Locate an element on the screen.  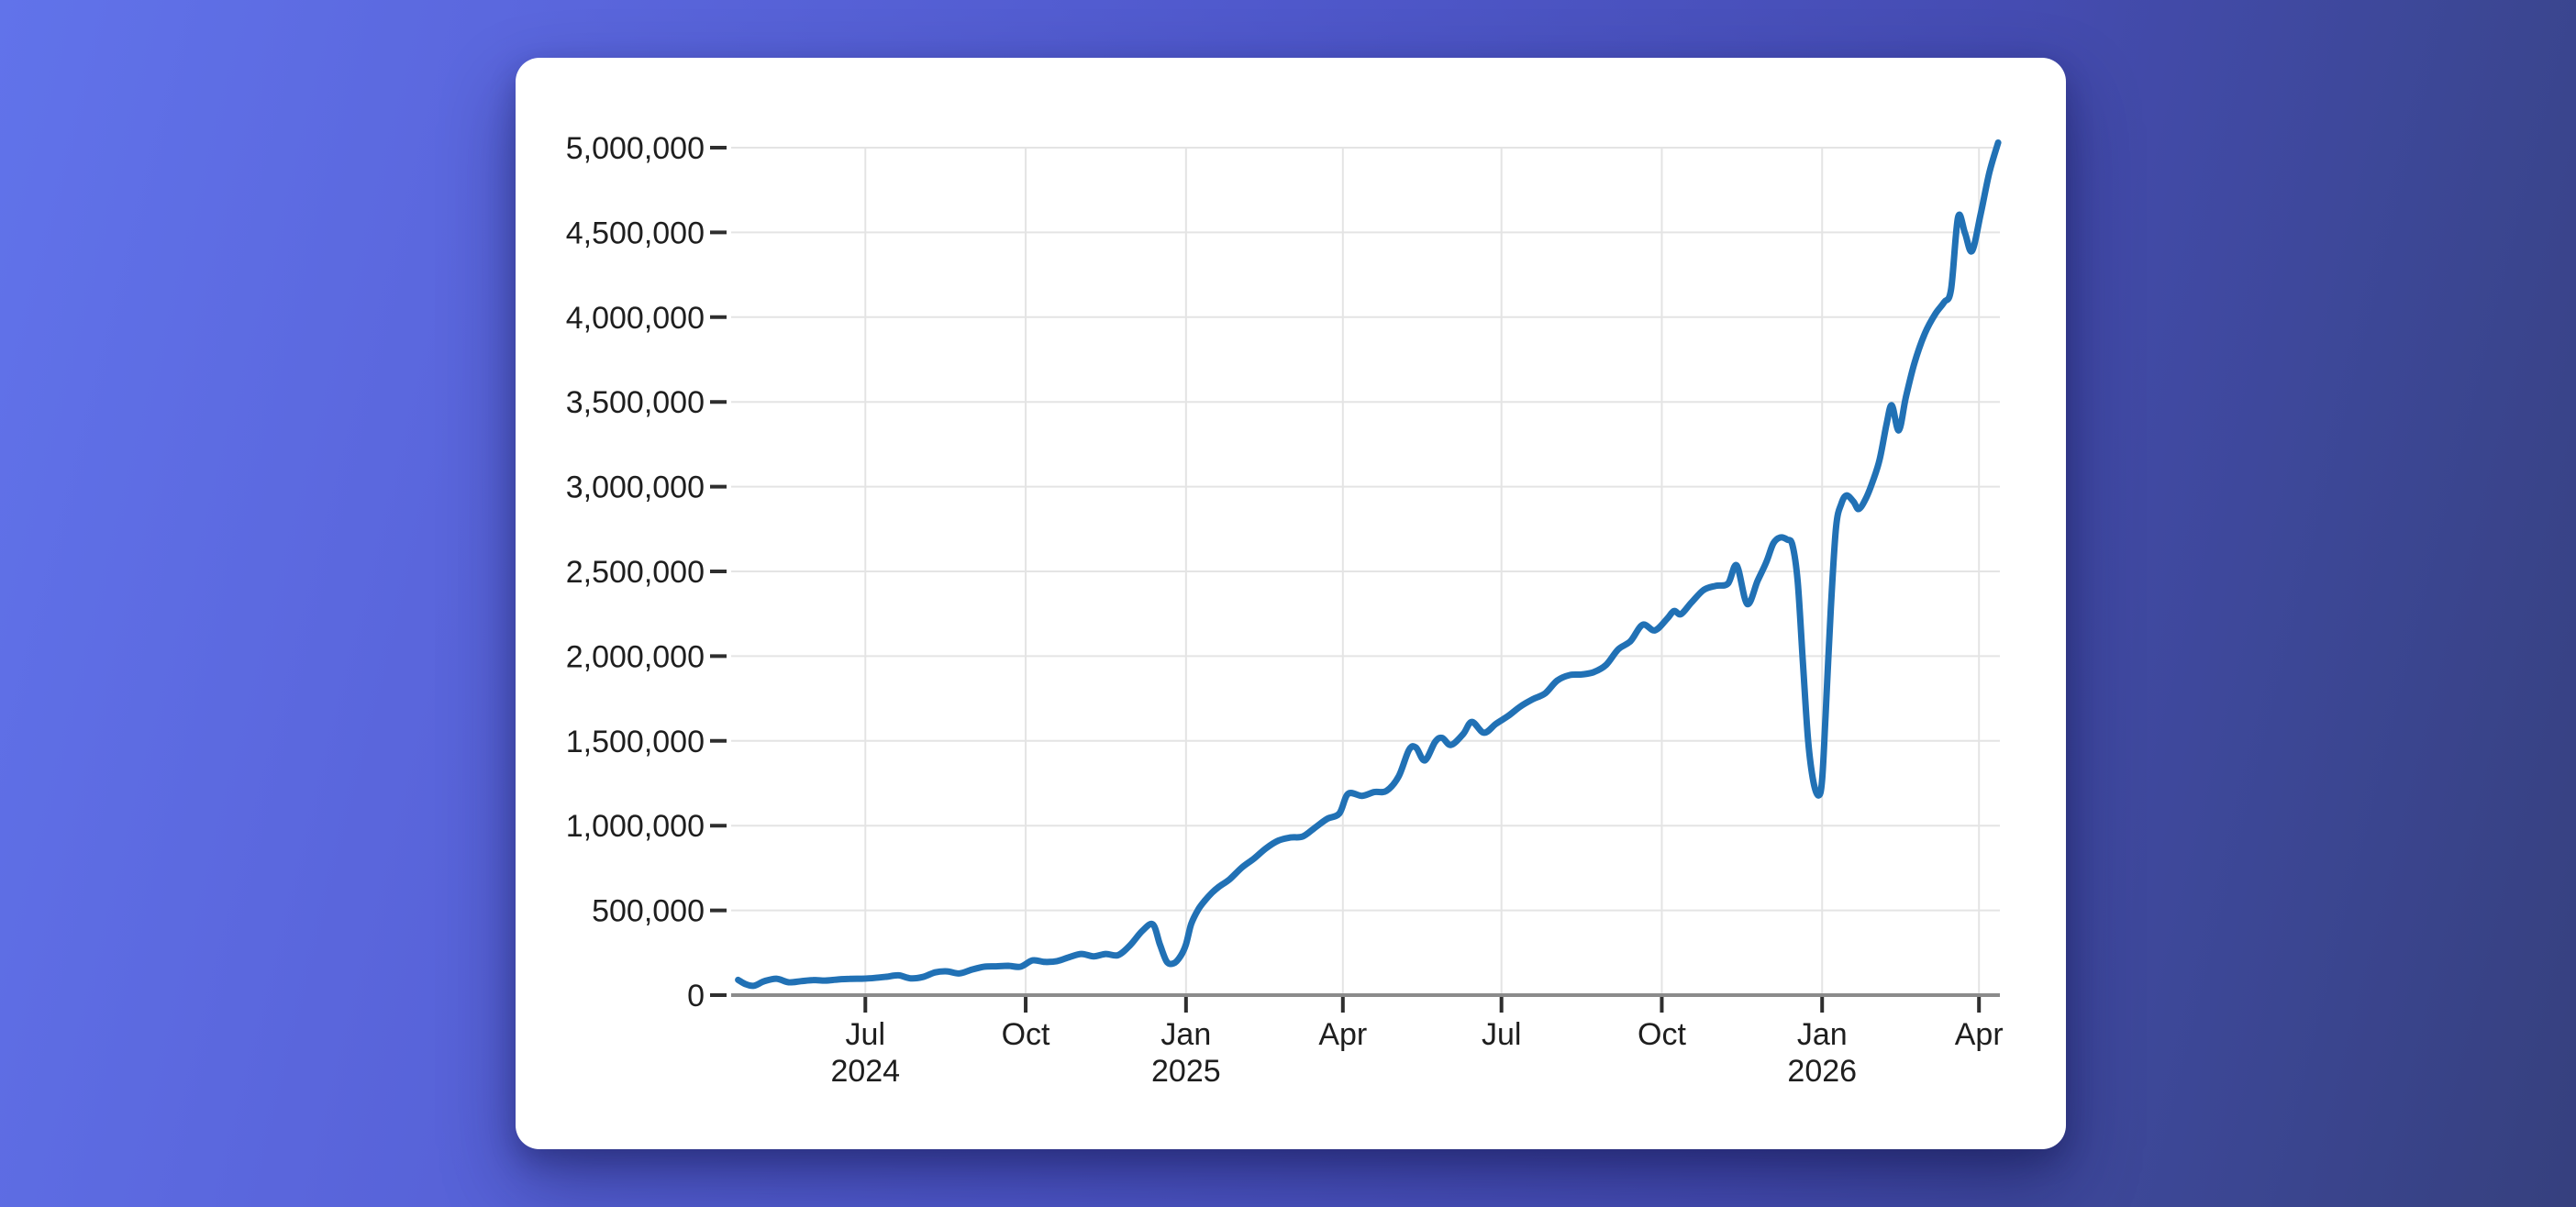
y-axis-tick-label: 4,500,000 is located at coordinates (635, 233).